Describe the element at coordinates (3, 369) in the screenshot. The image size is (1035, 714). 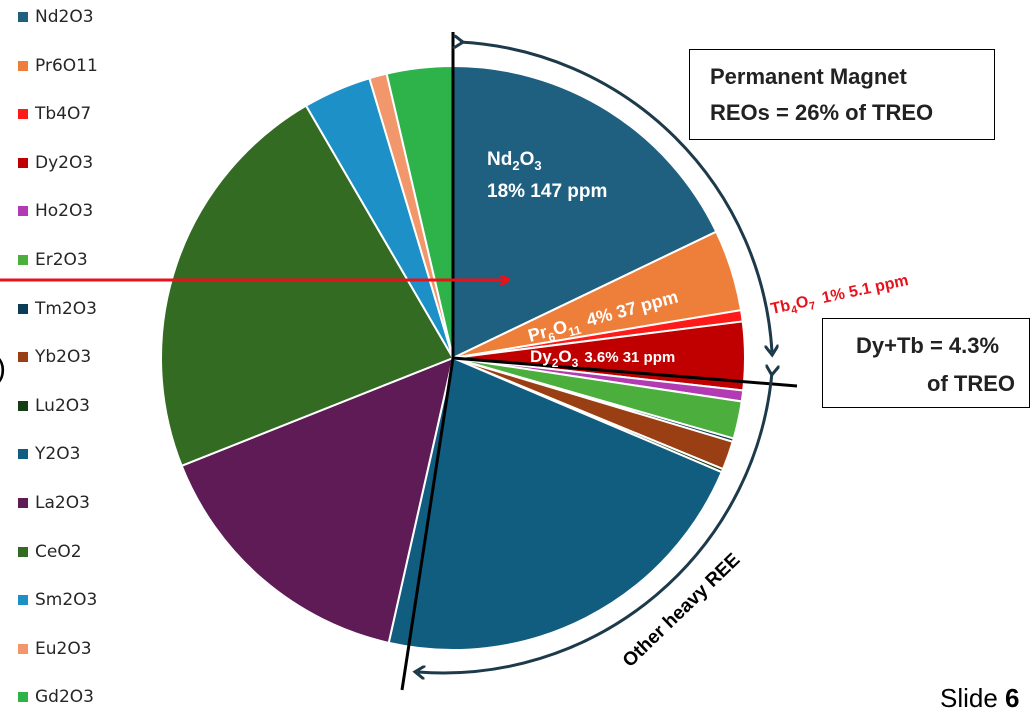
I see `cropped-paren: )` at that location.